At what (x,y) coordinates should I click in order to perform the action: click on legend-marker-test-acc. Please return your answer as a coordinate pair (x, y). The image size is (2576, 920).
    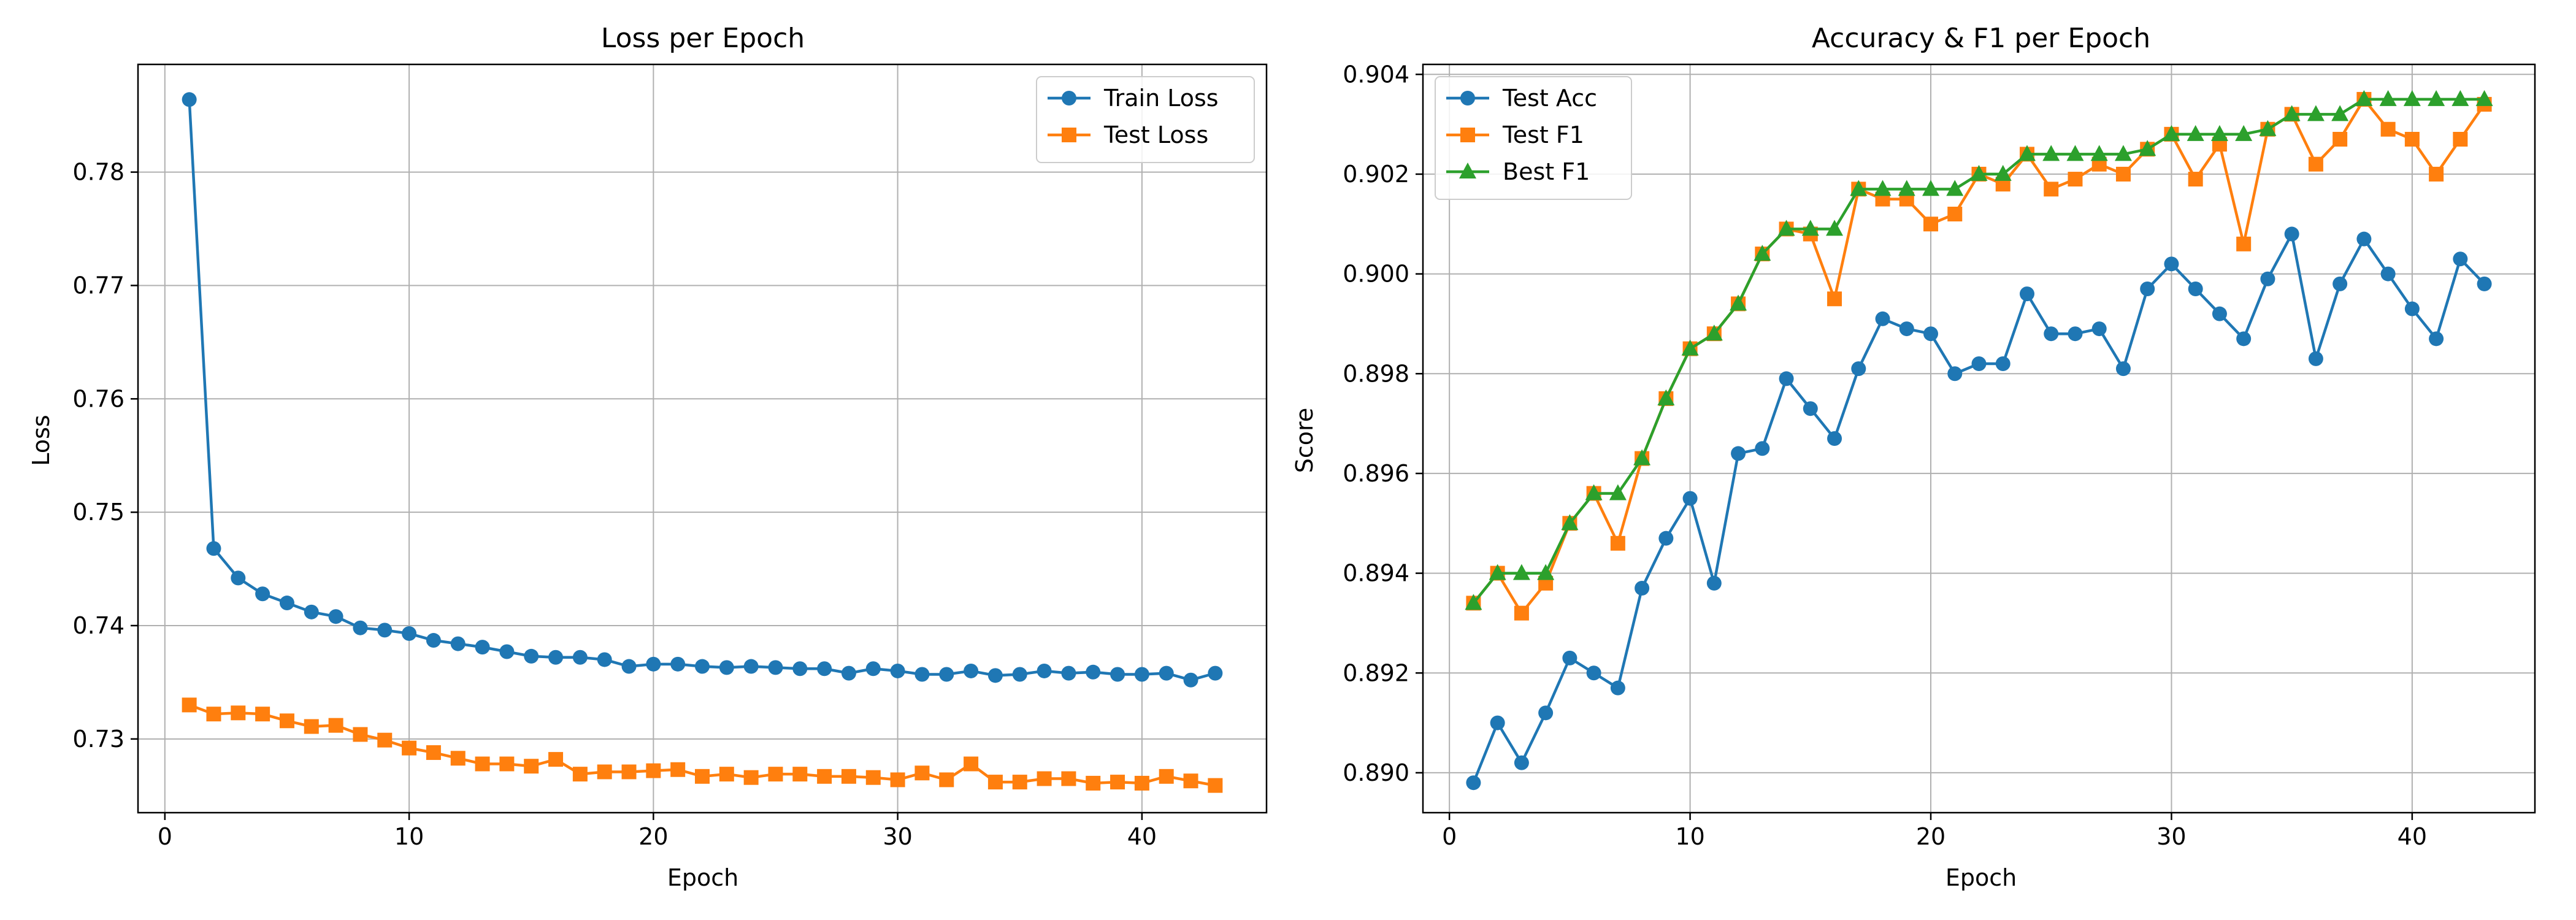
    Looking at the image, I should click on (1467, 98).